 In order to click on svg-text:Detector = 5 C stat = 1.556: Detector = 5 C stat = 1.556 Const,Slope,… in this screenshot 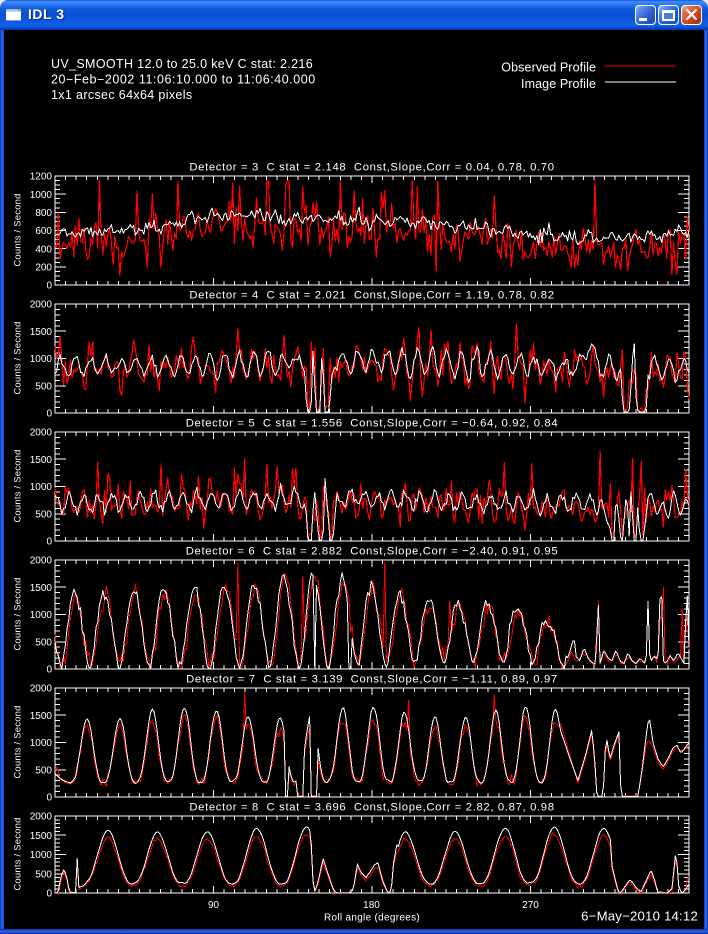, I will do `click(372, 424)`.